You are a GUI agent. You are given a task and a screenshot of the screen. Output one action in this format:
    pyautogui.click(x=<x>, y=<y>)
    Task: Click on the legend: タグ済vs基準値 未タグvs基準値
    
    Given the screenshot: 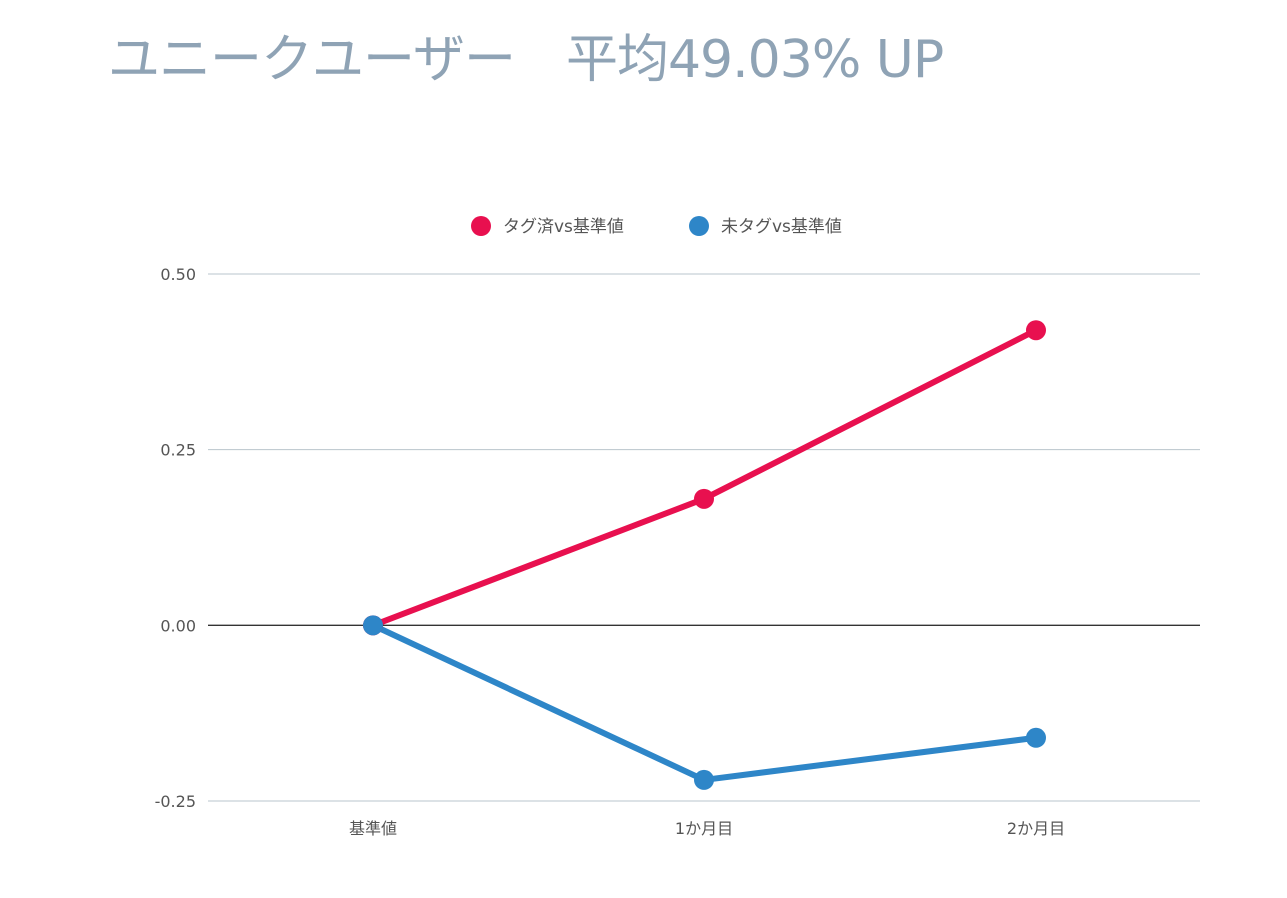 What is the action you would take?
    pyautogui.click(x=656, y=226)
    